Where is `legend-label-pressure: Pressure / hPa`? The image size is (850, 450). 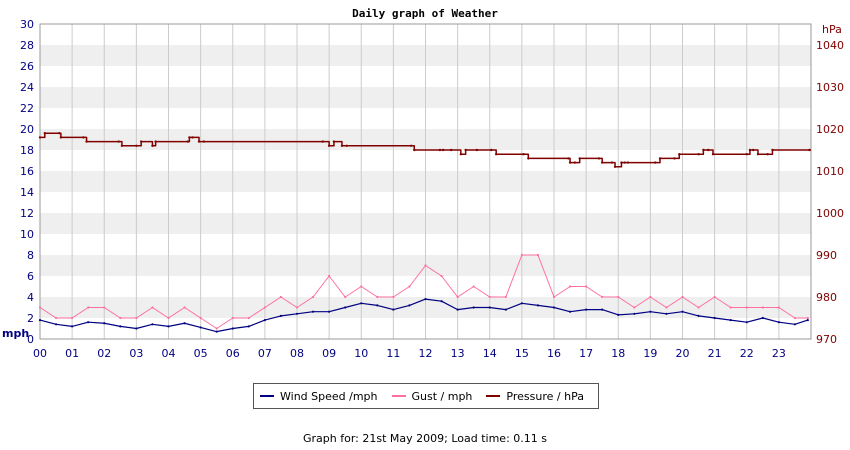
legend-label-pressure: Pressure / hPa is located at coordinates (545, 396).